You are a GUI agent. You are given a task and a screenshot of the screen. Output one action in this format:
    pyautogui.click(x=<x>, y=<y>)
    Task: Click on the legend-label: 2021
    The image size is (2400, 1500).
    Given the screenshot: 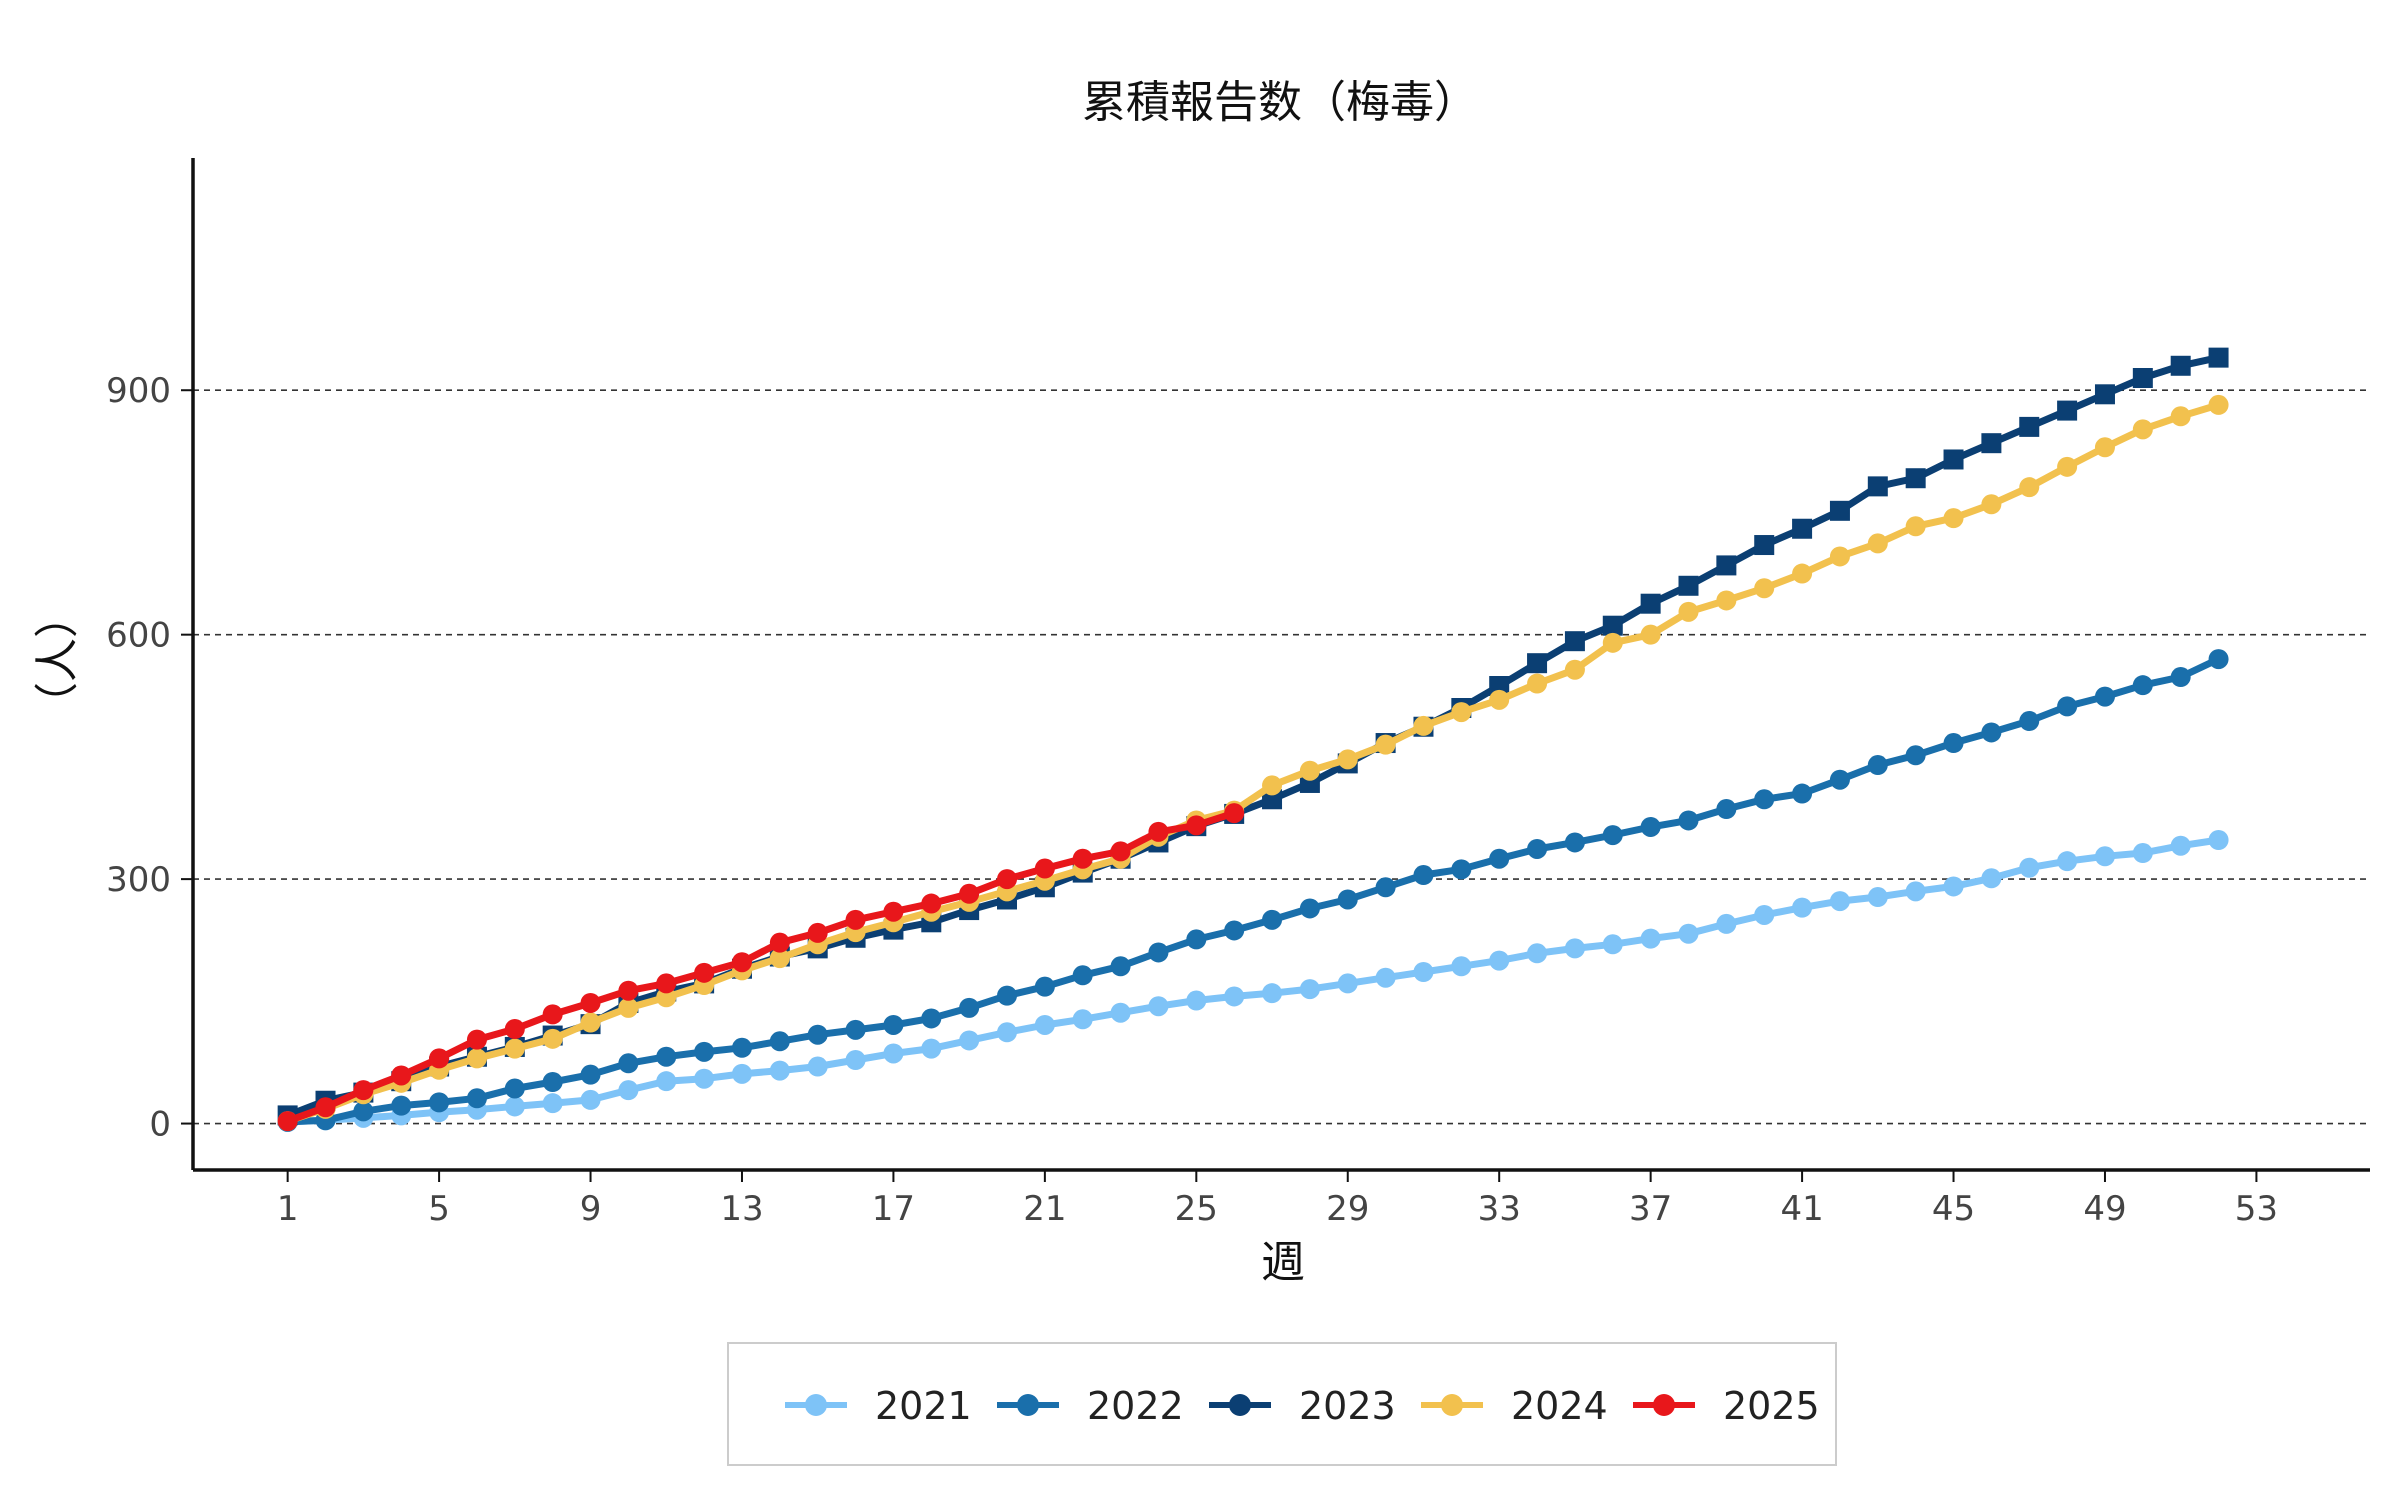 What is the action you would take?
    pyautogui.click(x=923, y=1406)
    